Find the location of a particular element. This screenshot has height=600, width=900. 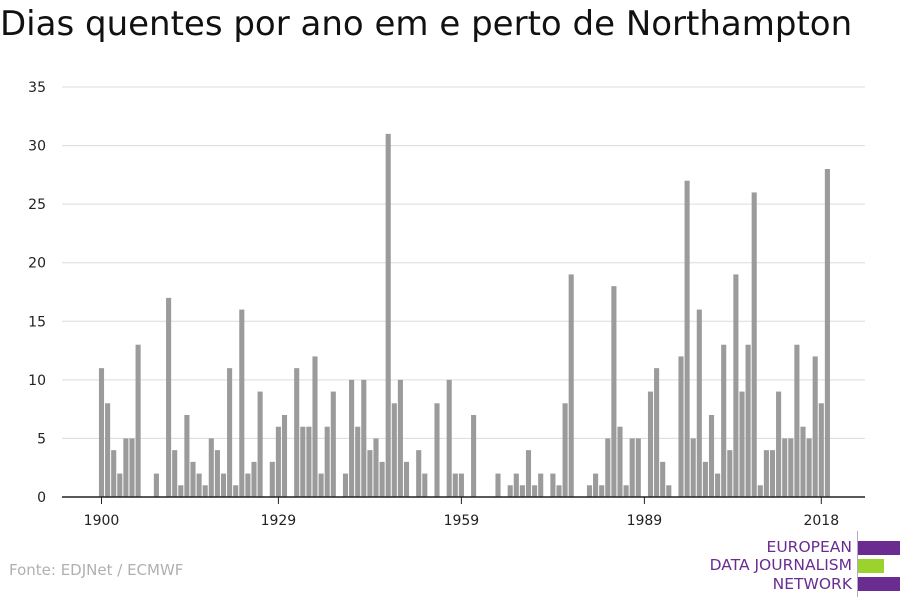

x-tick-label: 1900 is located at coordinates (102, 521).